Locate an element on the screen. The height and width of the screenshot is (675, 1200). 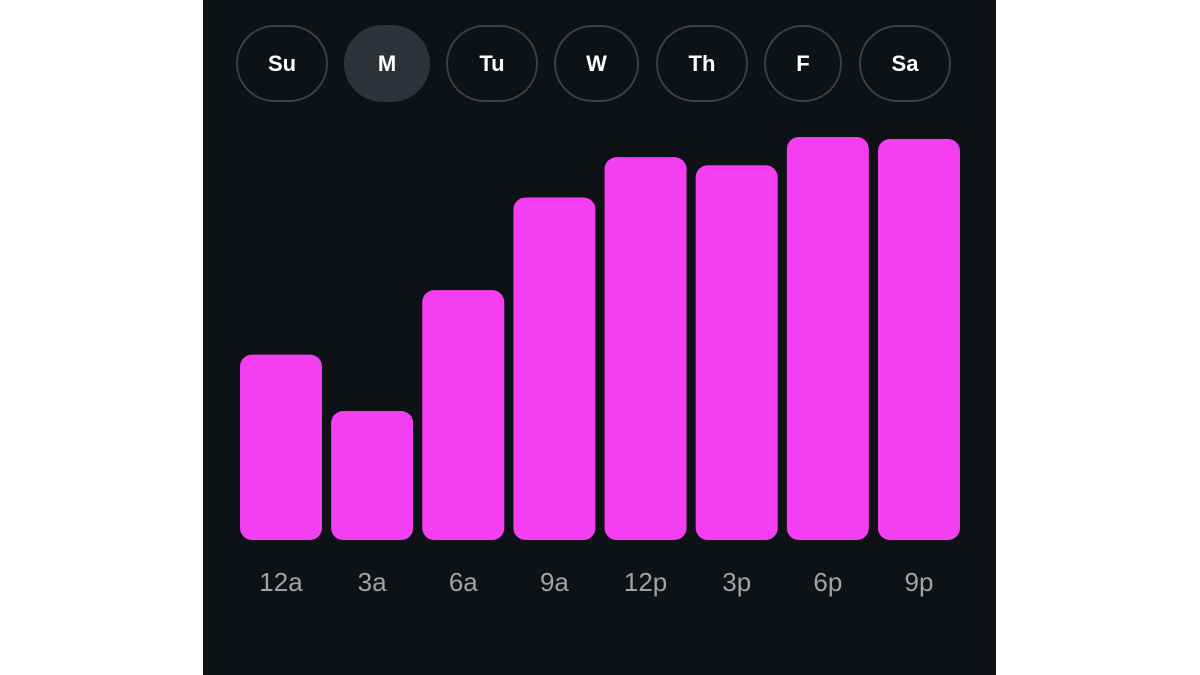
day-pill-monday: M is located at coordinates (387, 63).